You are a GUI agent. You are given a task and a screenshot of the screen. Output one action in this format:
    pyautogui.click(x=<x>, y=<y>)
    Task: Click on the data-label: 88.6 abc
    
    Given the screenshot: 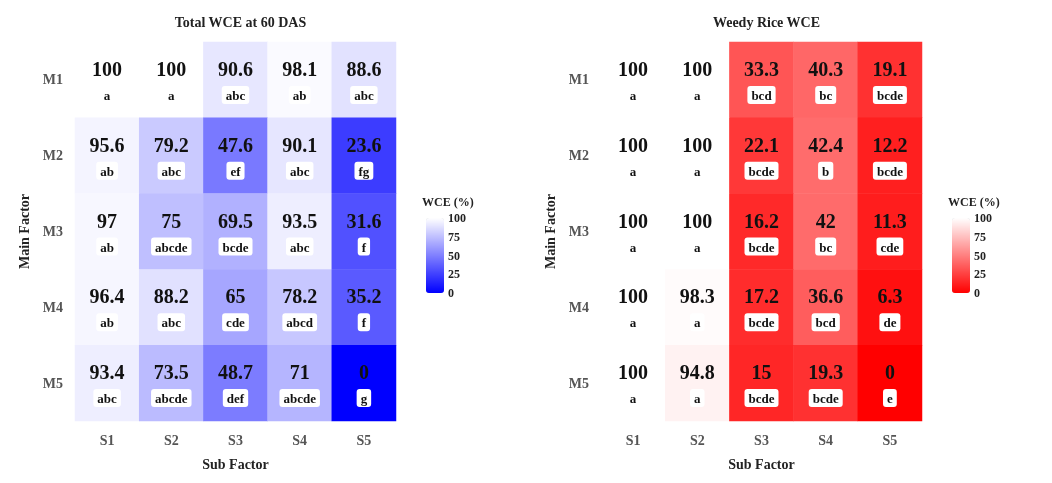 What is the action you would take?
    pyautogui.click(x=364, y=80)
    